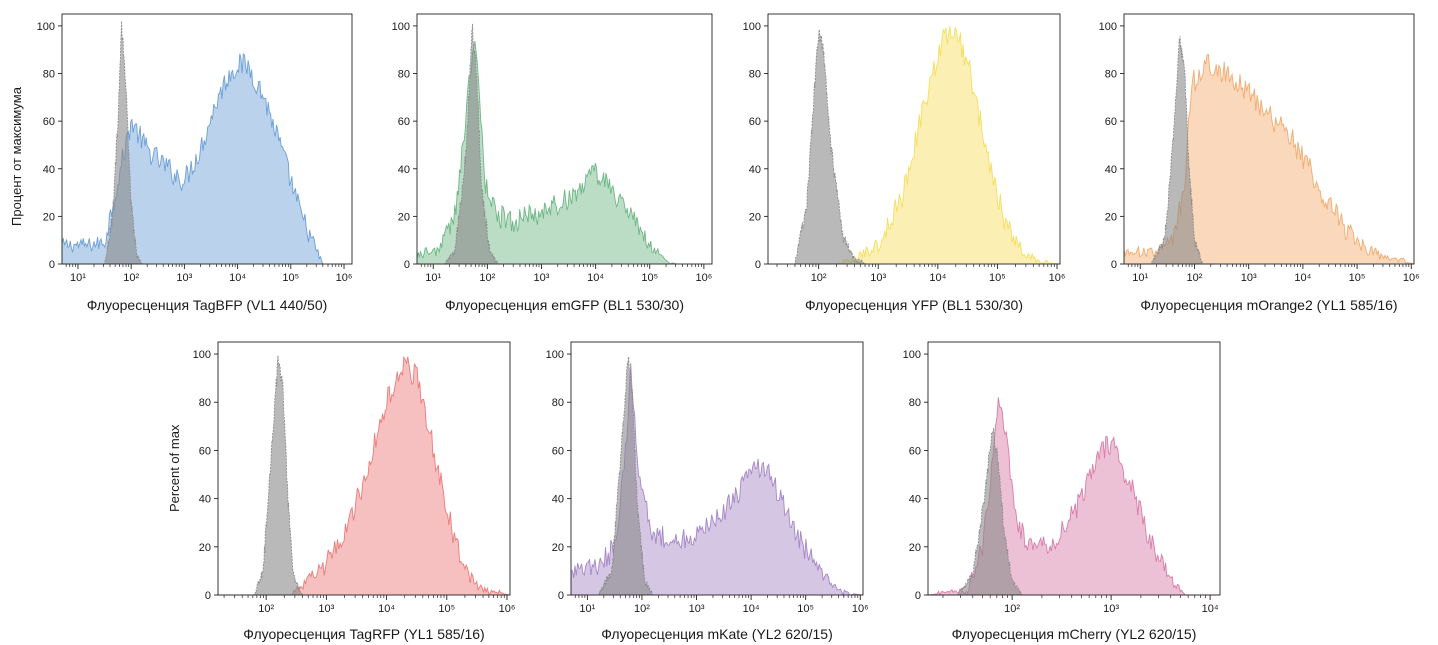  What do you see at coordinates (174, 468) in the screenshot?
I see `y-axis-label: Percent of max` at bounding box center [174, 468].